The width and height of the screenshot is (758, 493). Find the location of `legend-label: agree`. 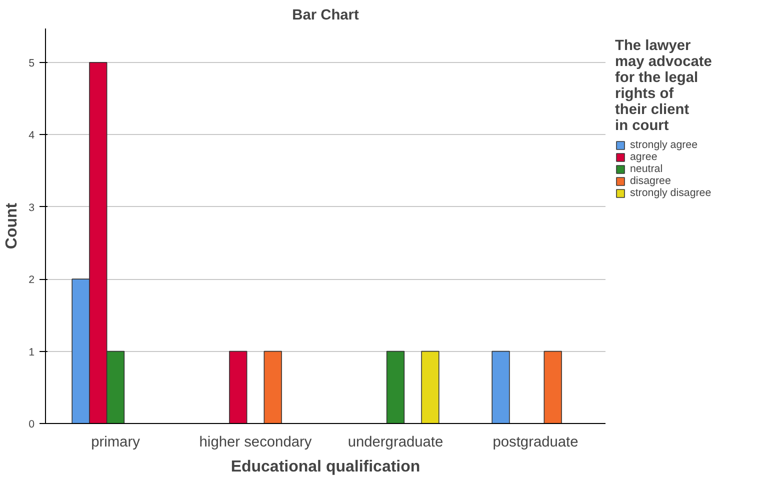

legend-label: agree is located at coordinates (644, 157).